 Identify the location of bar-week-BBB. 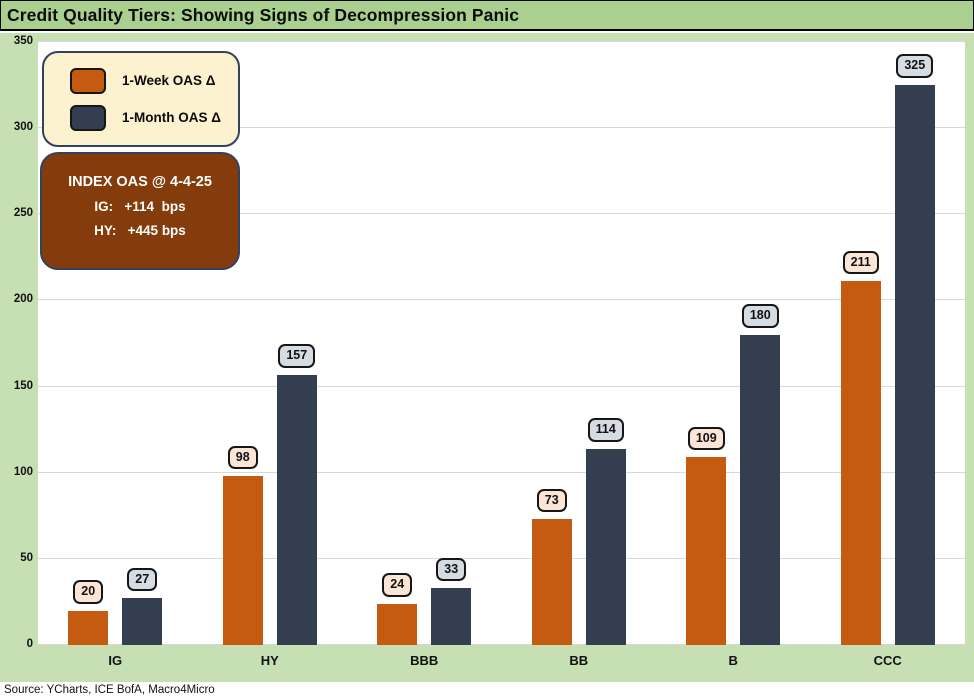
(397, 624).